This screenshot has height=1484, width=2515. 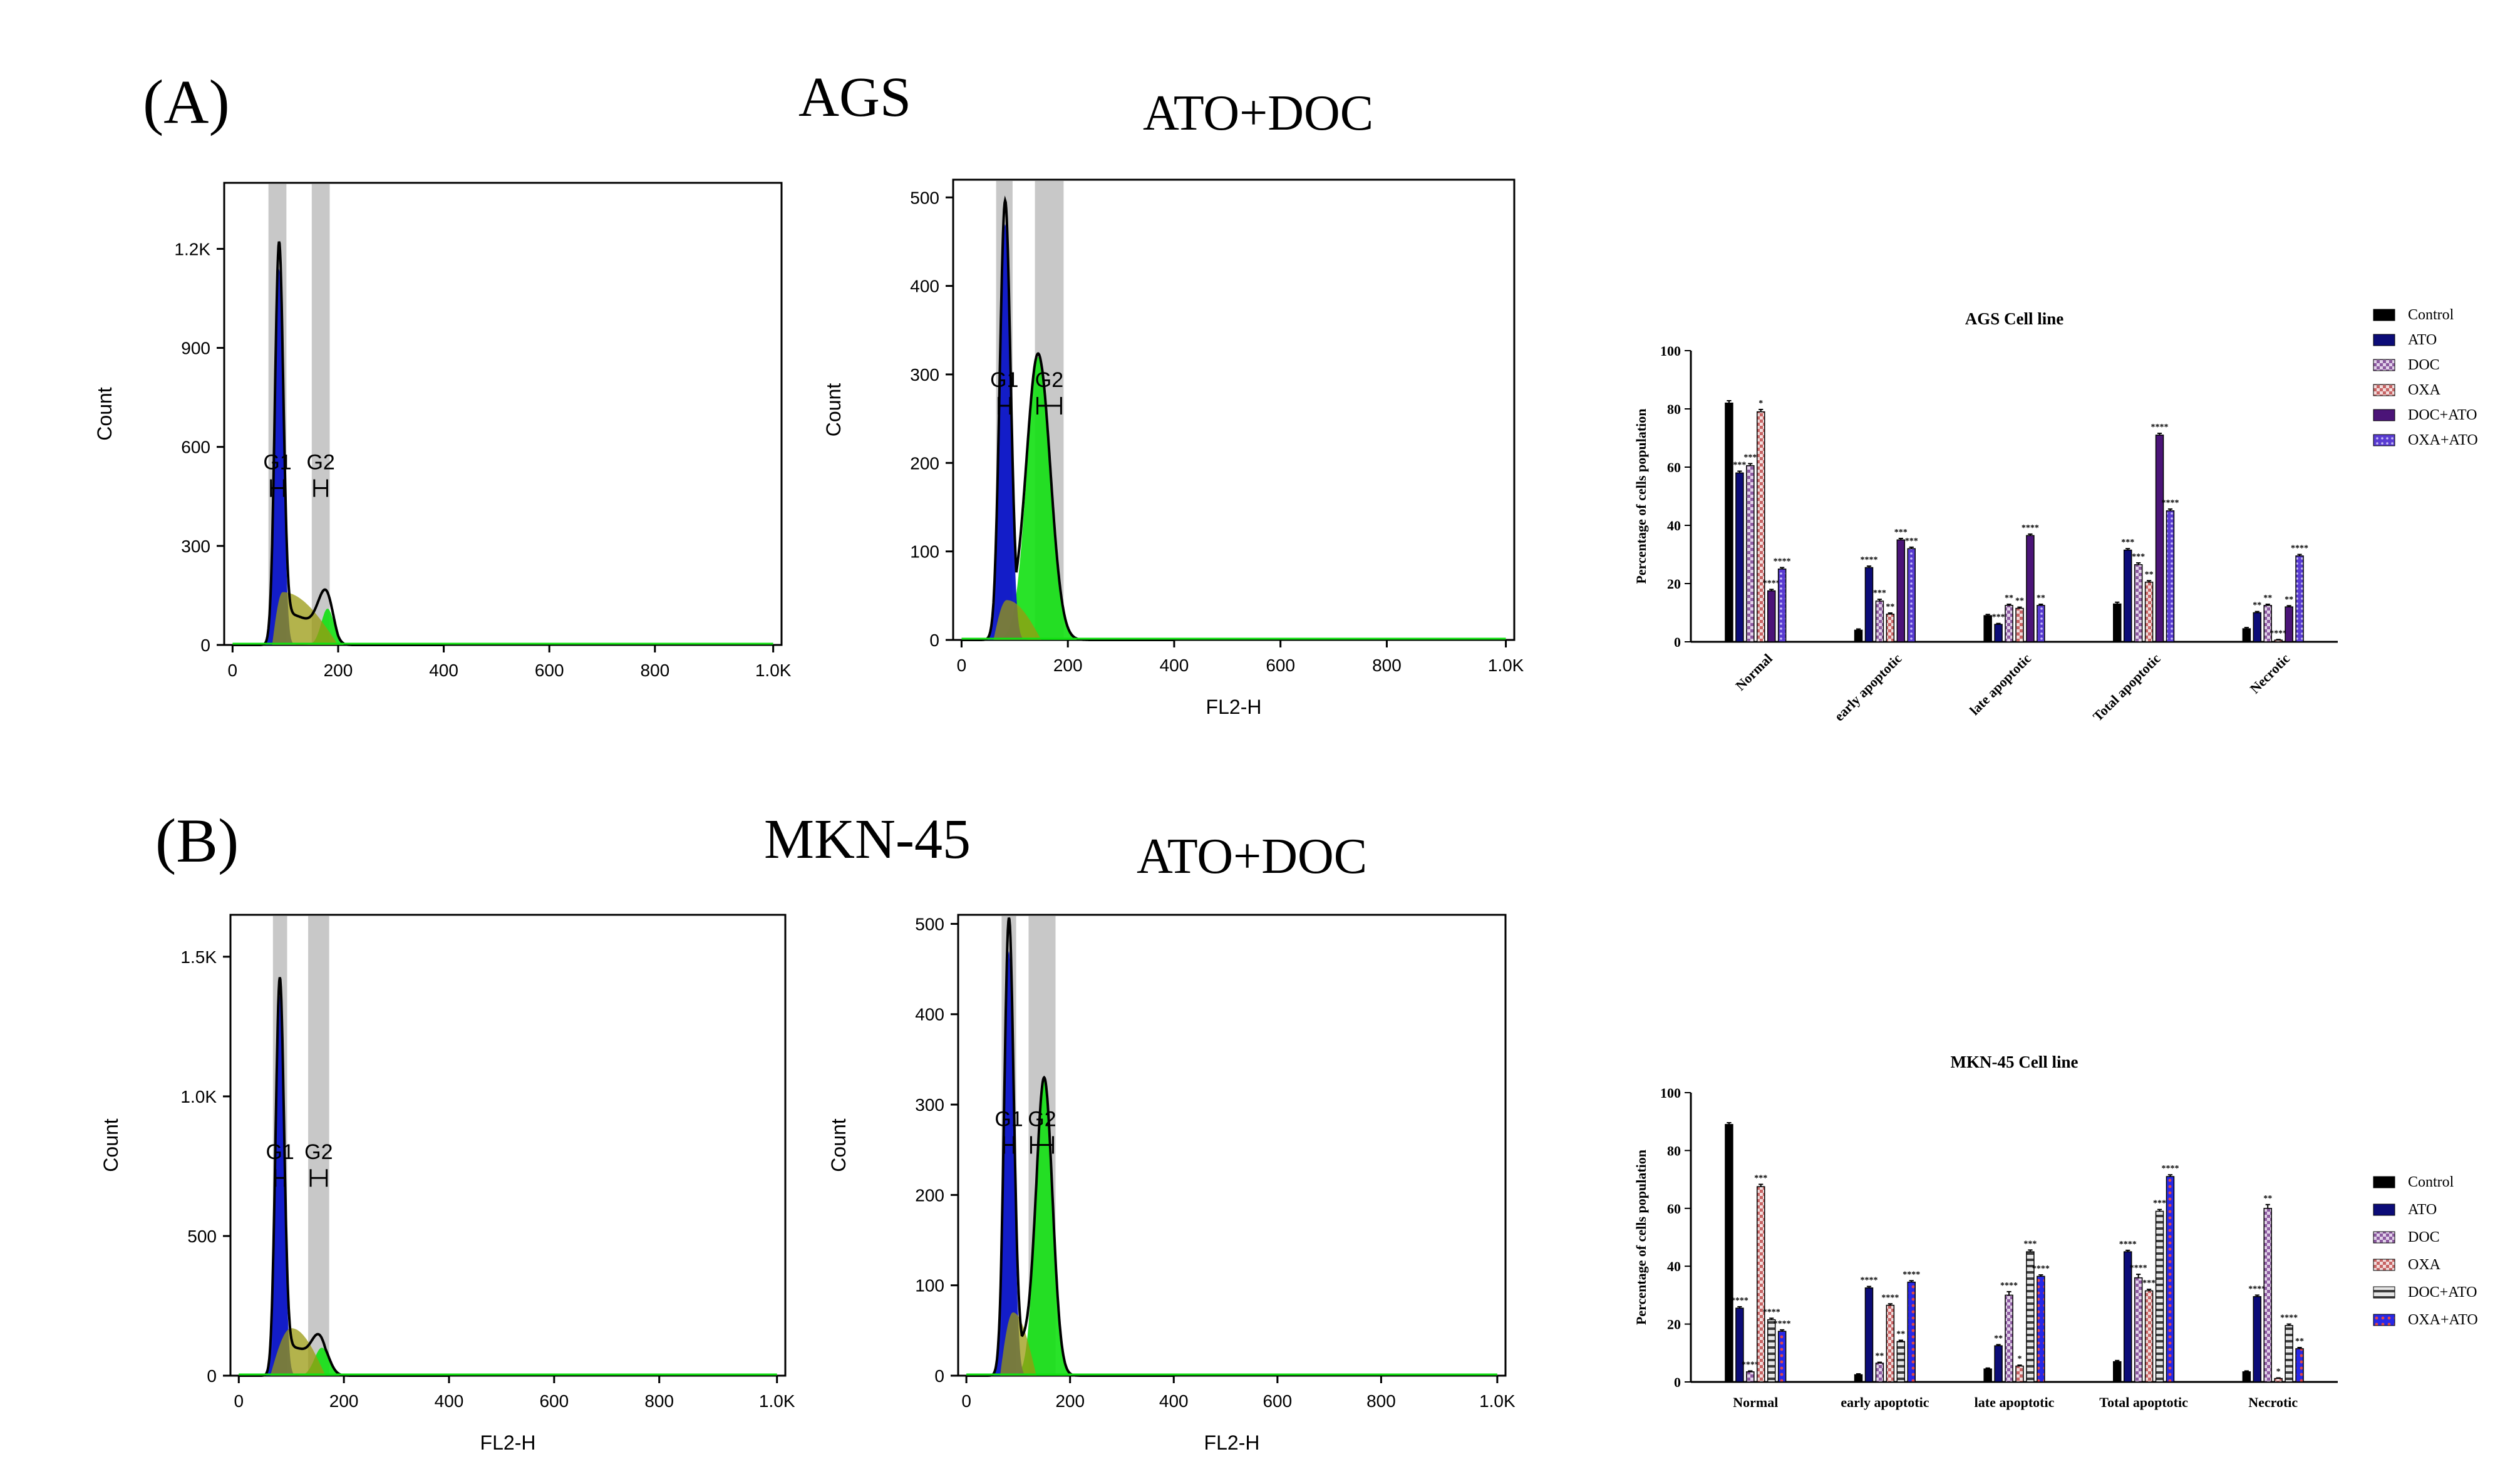 What do you see at coordinates (1756, 1402) in the screenshot?
I see `category-label: Normal` at bounding box center [1756, 1402].